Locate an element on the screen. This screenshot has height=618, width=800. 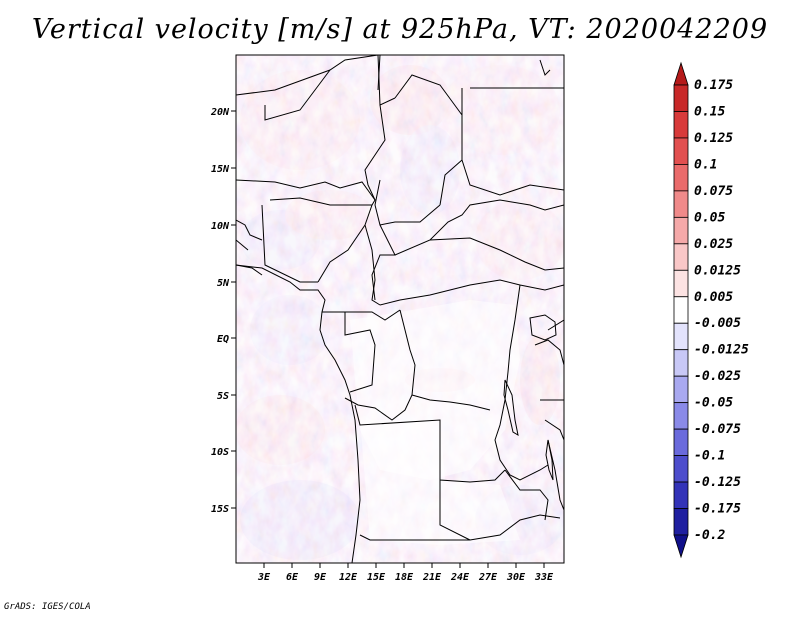
lon-label: 21E is located at coordinates (432, 577).